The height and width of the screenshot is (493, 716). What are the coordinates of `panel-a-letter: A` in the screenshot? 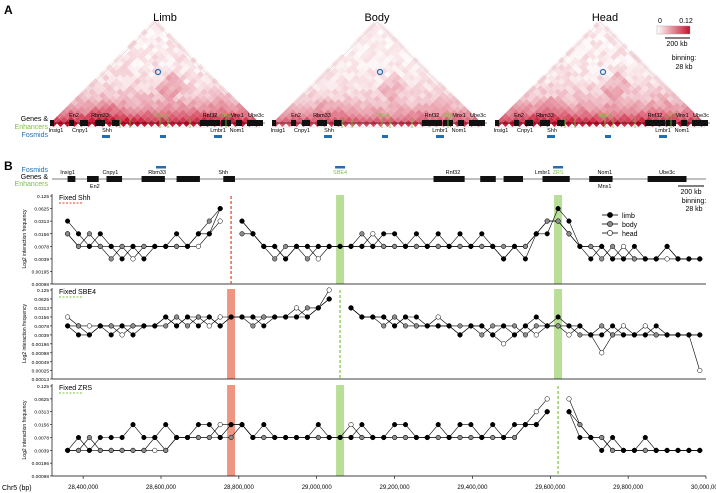 It's located at (8, 10).